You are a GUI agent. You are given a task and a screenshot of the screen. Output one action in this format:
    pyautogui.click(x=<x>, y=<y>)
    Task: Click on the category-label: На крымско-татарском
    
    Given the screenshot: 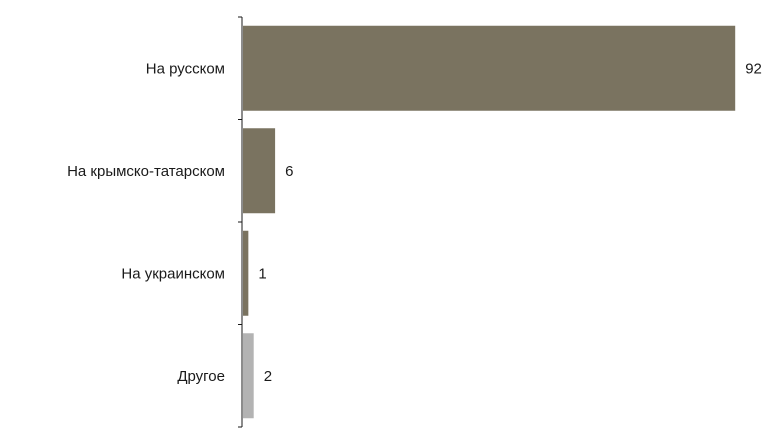 What is the action you would take?
    pyautogui.click(x=146, y=171)
    